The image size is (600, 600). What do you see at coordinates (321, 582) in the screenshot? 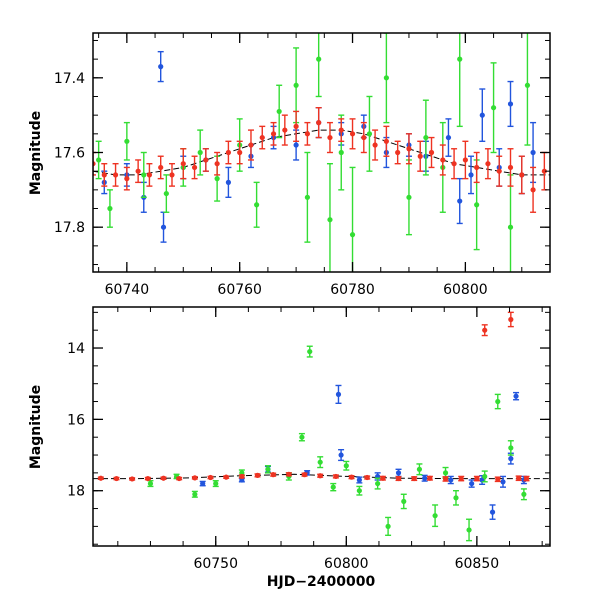
I see `bottom-xlabel: HJD−2400000` at bounding box center [321, 582].